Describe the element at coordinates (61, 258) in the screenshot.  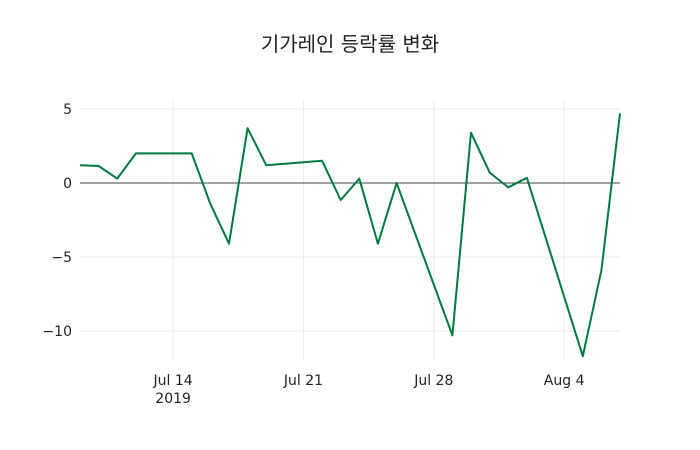
I see `y-tick-label: −5` at that location.